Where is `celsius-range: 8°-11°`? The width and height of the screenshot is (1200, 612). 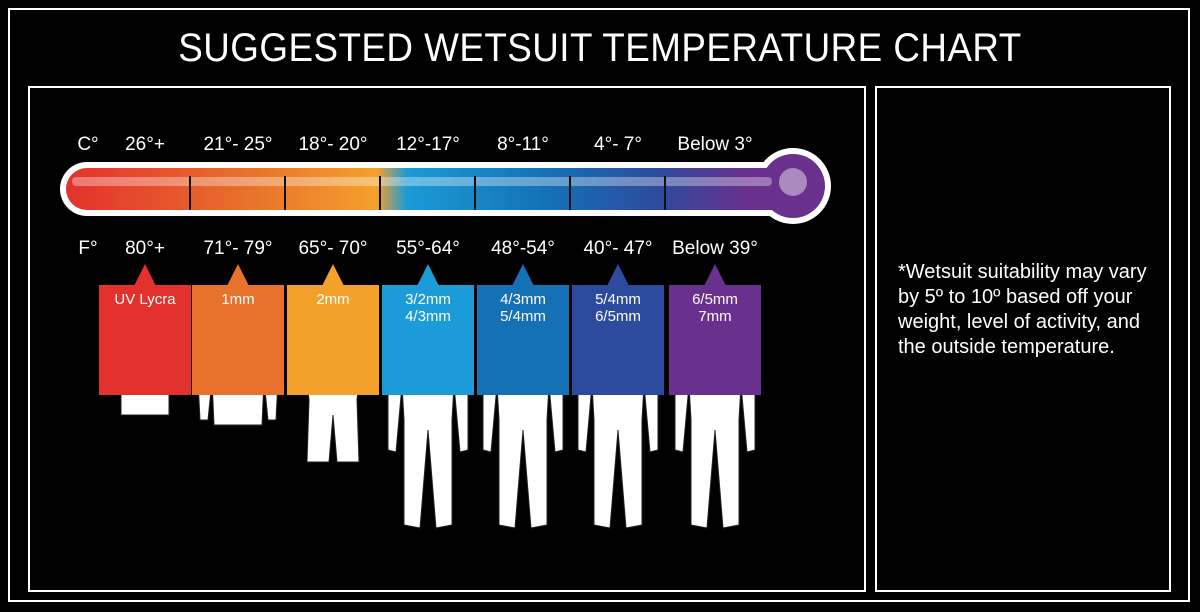
celsius-range: 8°-11° is located at coordinates (523, 144).